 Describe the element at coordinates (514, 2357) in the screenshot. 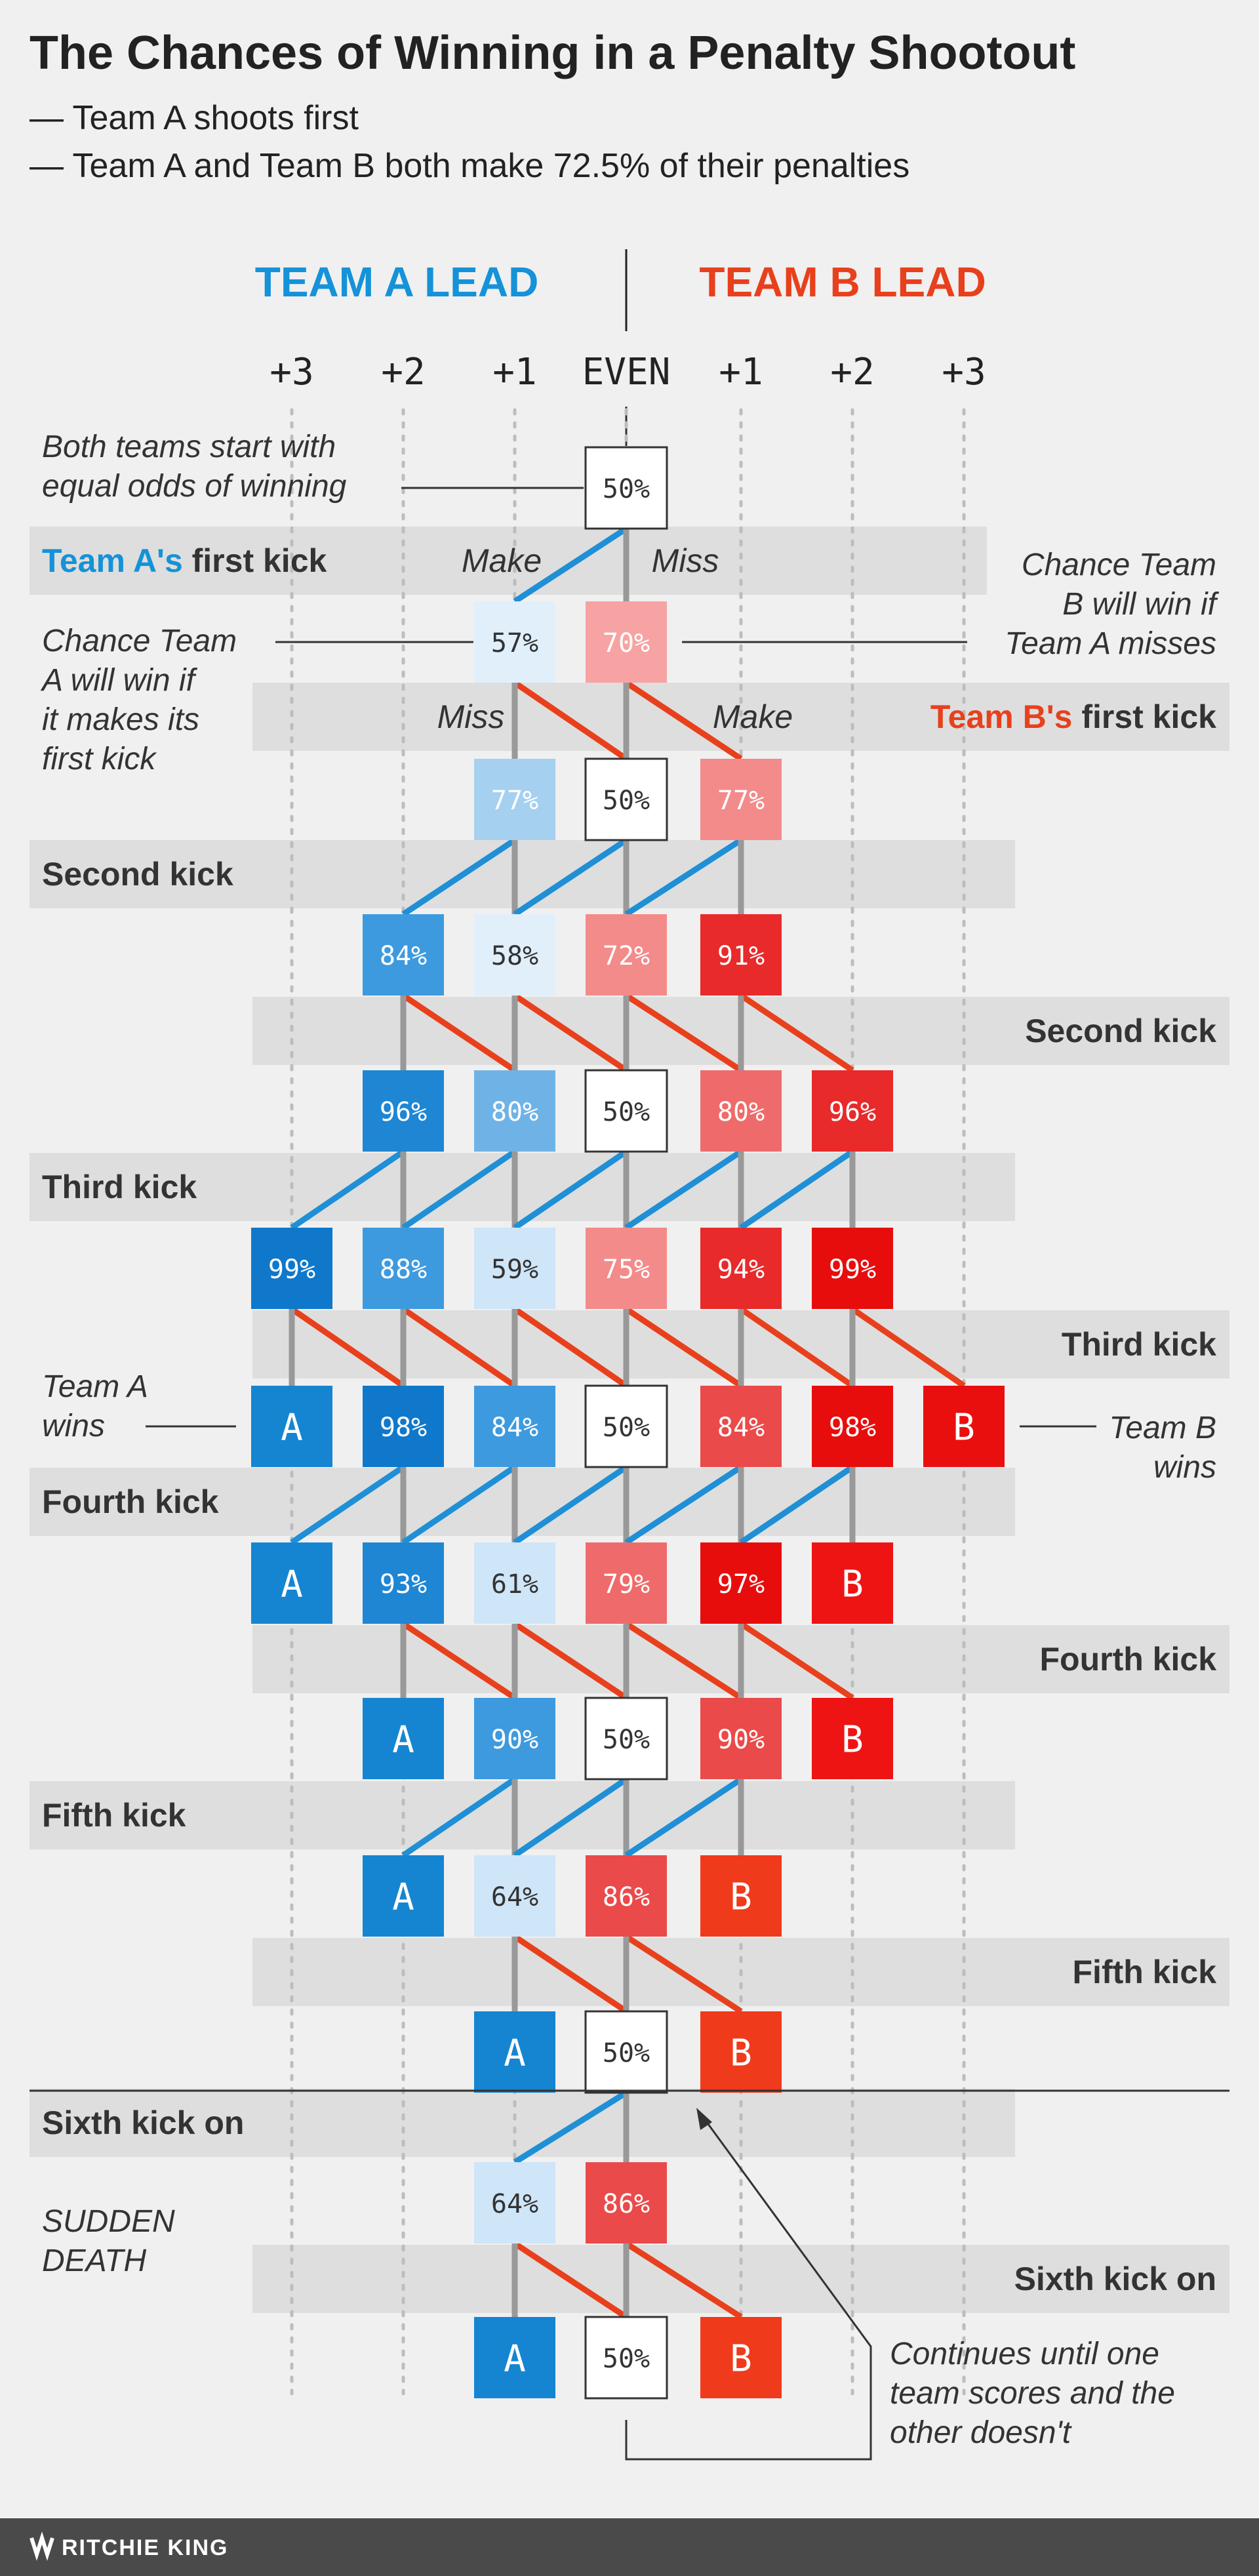

I see `cell-r12-c2: A` at that location.